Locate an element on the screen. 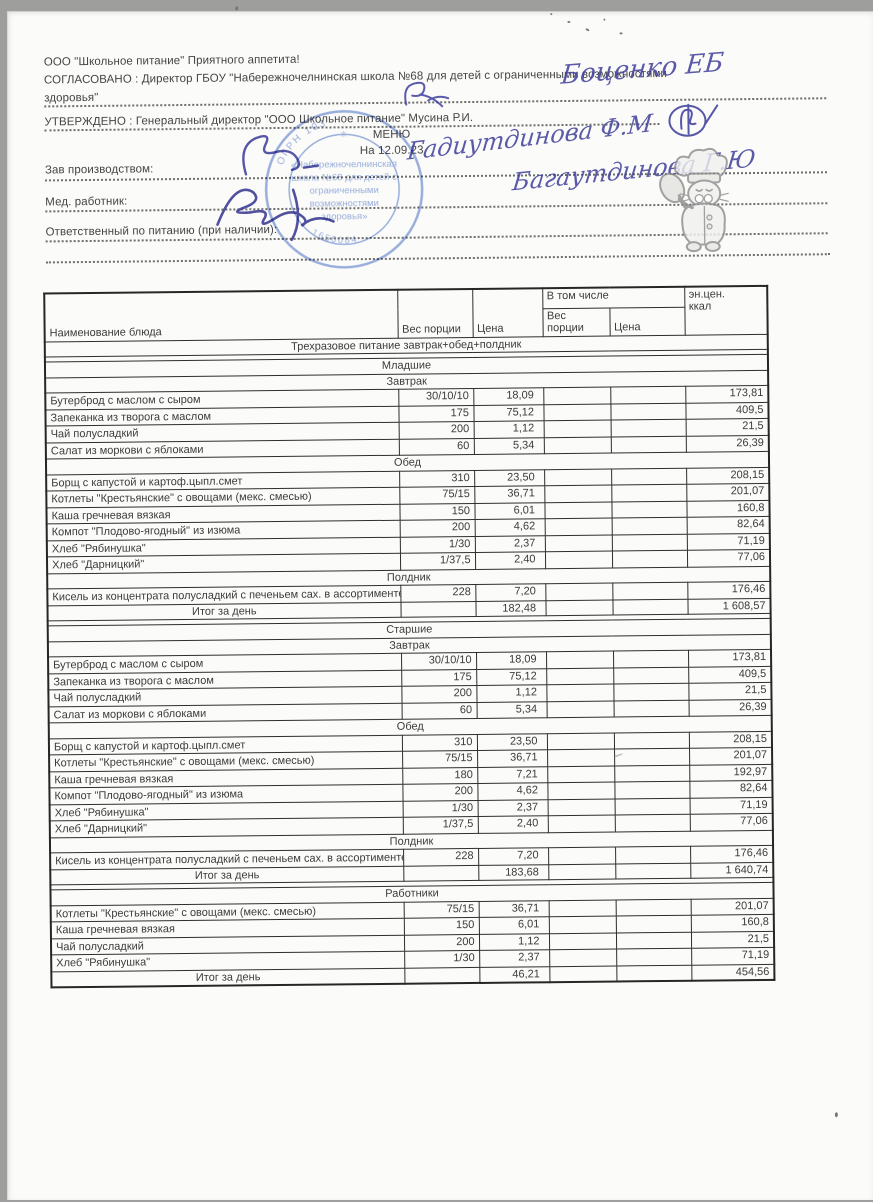 The image size is (873, 1202). stamp-text-line: ограниченными is located at coordinates (343, 191).